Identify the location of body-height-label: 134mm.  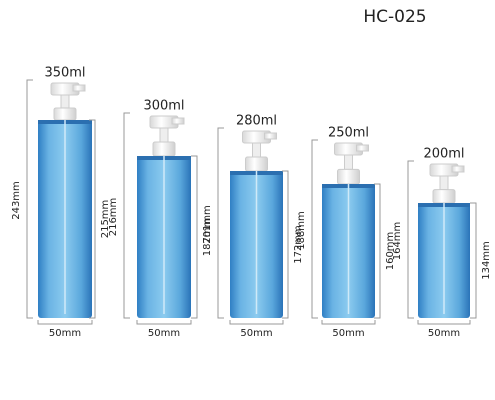
(486, 260).